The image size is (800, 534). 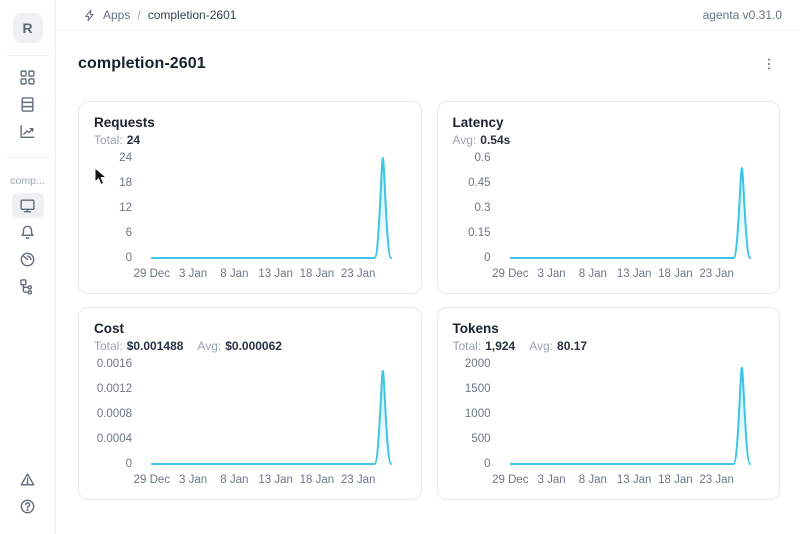 I want to click on y-axis-labels: 0 0.0004 0.0008 0.0012 0.0016, so click(x=119, y=414).